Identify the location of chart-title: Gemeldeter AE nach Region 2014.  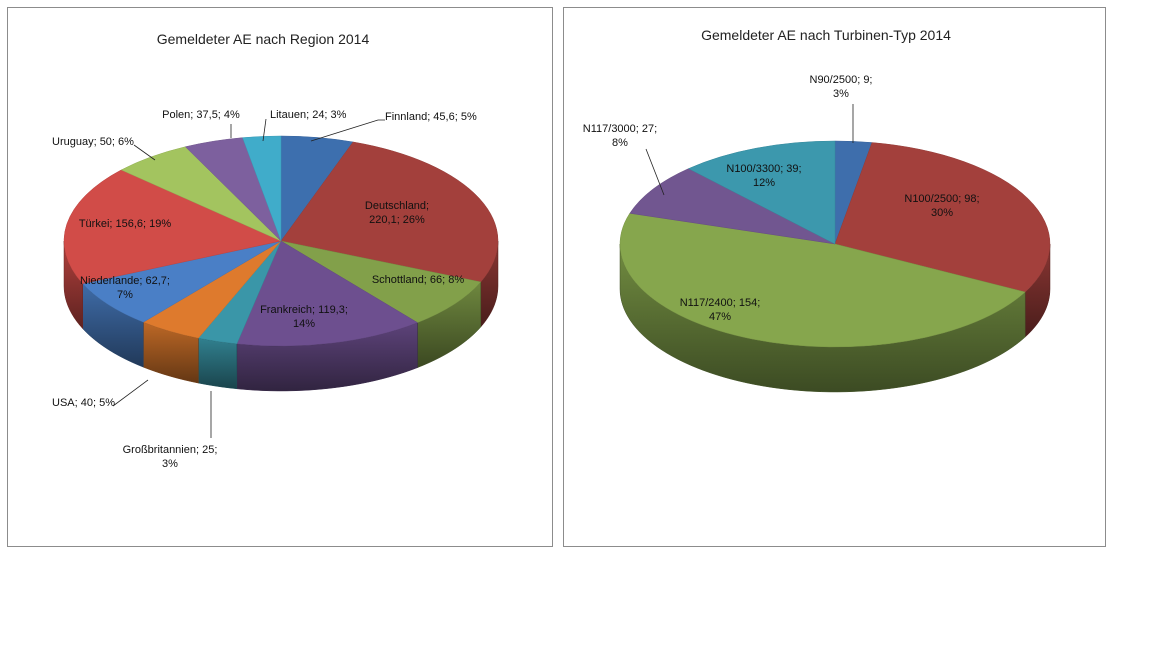
(263, 39).